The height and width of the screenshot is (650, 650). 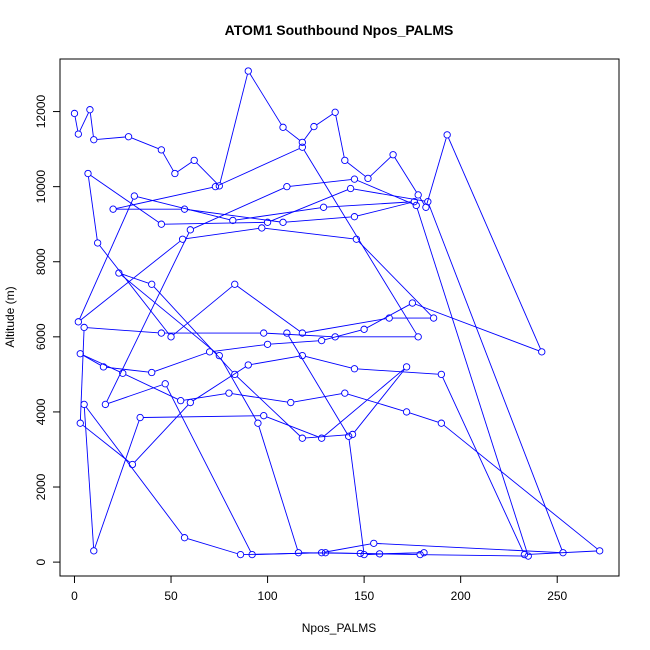 What do you see at coordinates (41, 187) in the screenshot?
I see `y-tick-label: 10000` at bounding box center [41, 187].